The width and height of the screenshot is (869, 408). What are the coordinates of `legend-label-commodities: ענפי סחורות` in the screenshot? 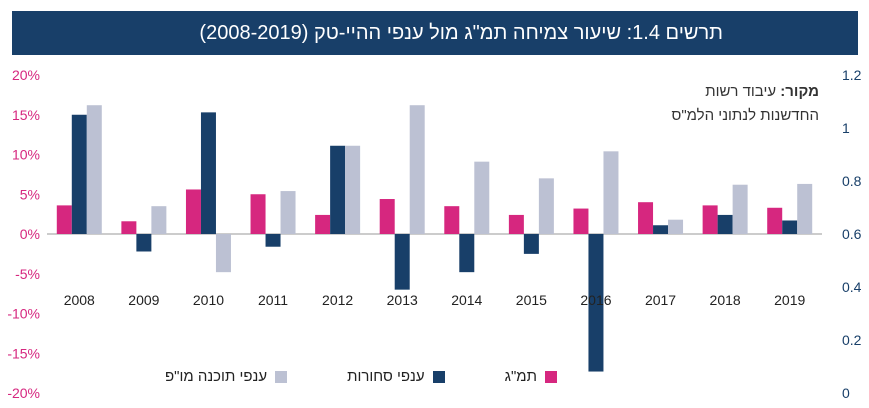 It's located at (386, 376).